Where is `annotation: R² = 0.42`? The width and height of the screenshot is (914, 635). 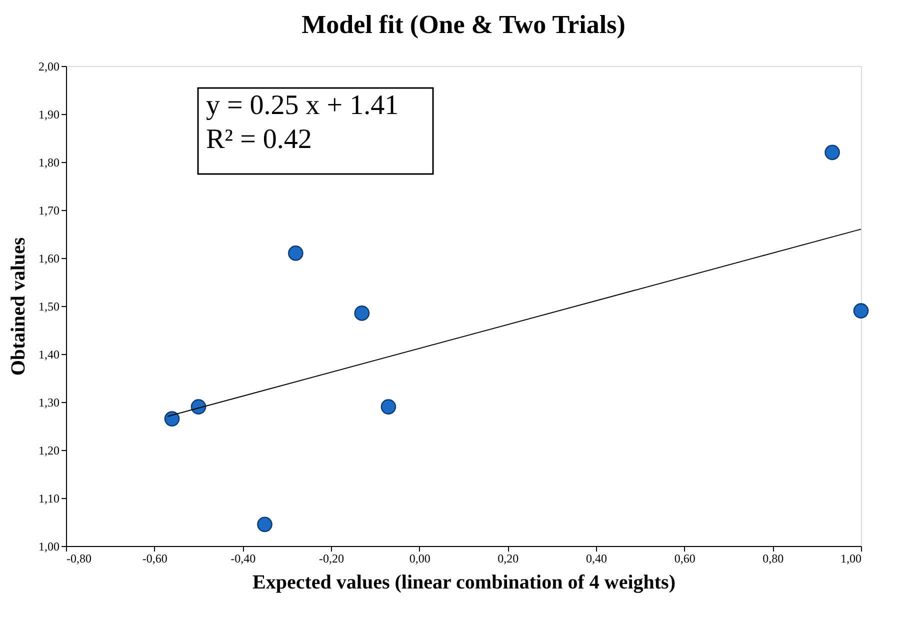
annotation: R² = 0.42 is located at coordinates (259, 139).